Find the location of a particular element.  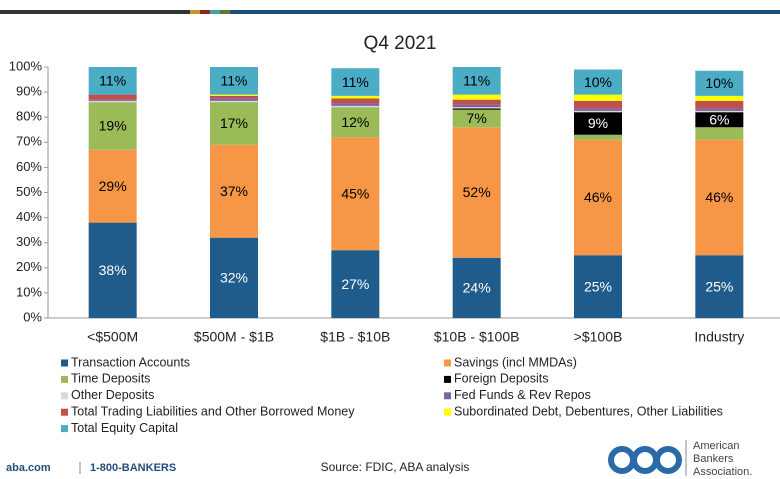

data-label: 17% is located at coordinates (234, 123).